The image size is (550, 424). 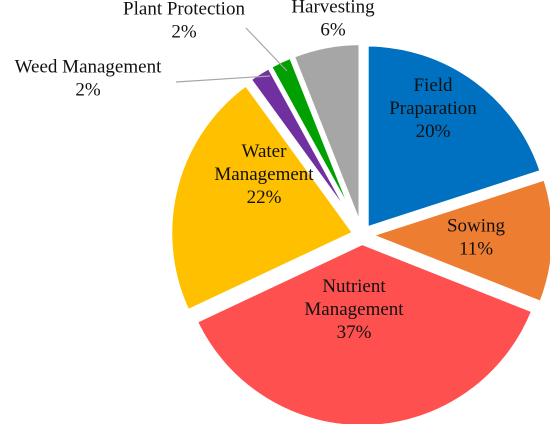 What do you see at coordinates (476, 226) in the screenshot?
I see `category-label-sowing: Sowing` at bounding box center [476, 226].